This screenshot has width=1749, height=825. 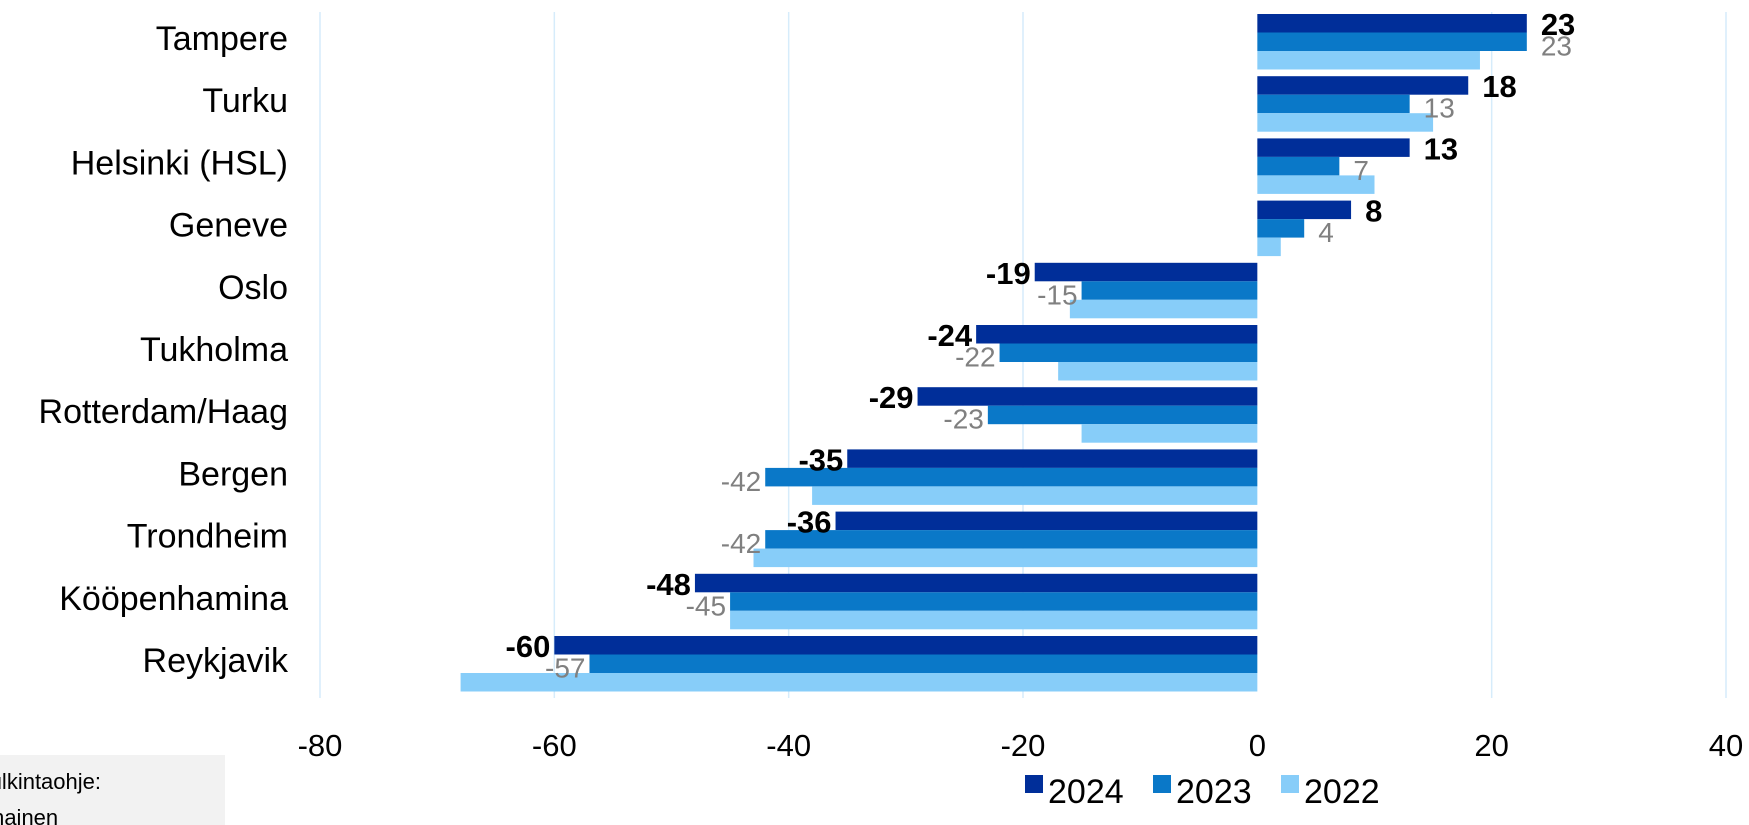 I want to click on data-label-2023: -23, so click(x=963, y=419).